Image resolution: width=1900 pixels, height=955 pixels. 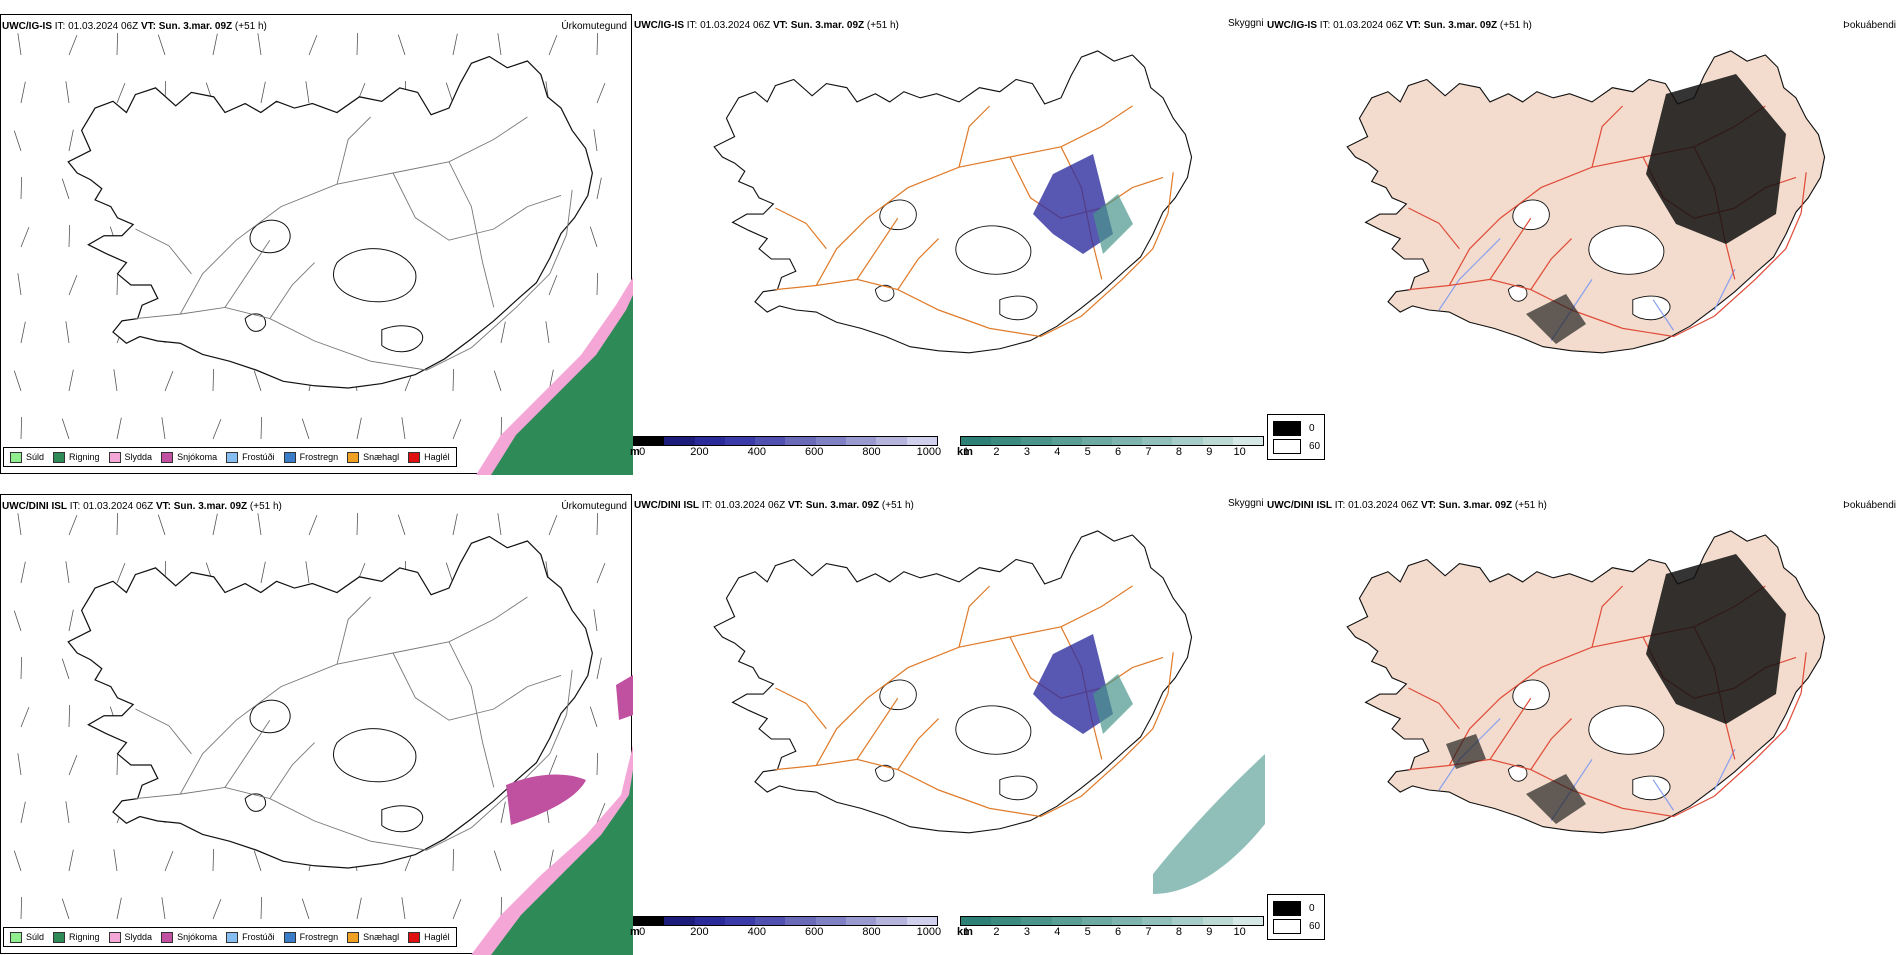 I want to click on colorbar-tick-label: 7, so click(x=1148, y=452).